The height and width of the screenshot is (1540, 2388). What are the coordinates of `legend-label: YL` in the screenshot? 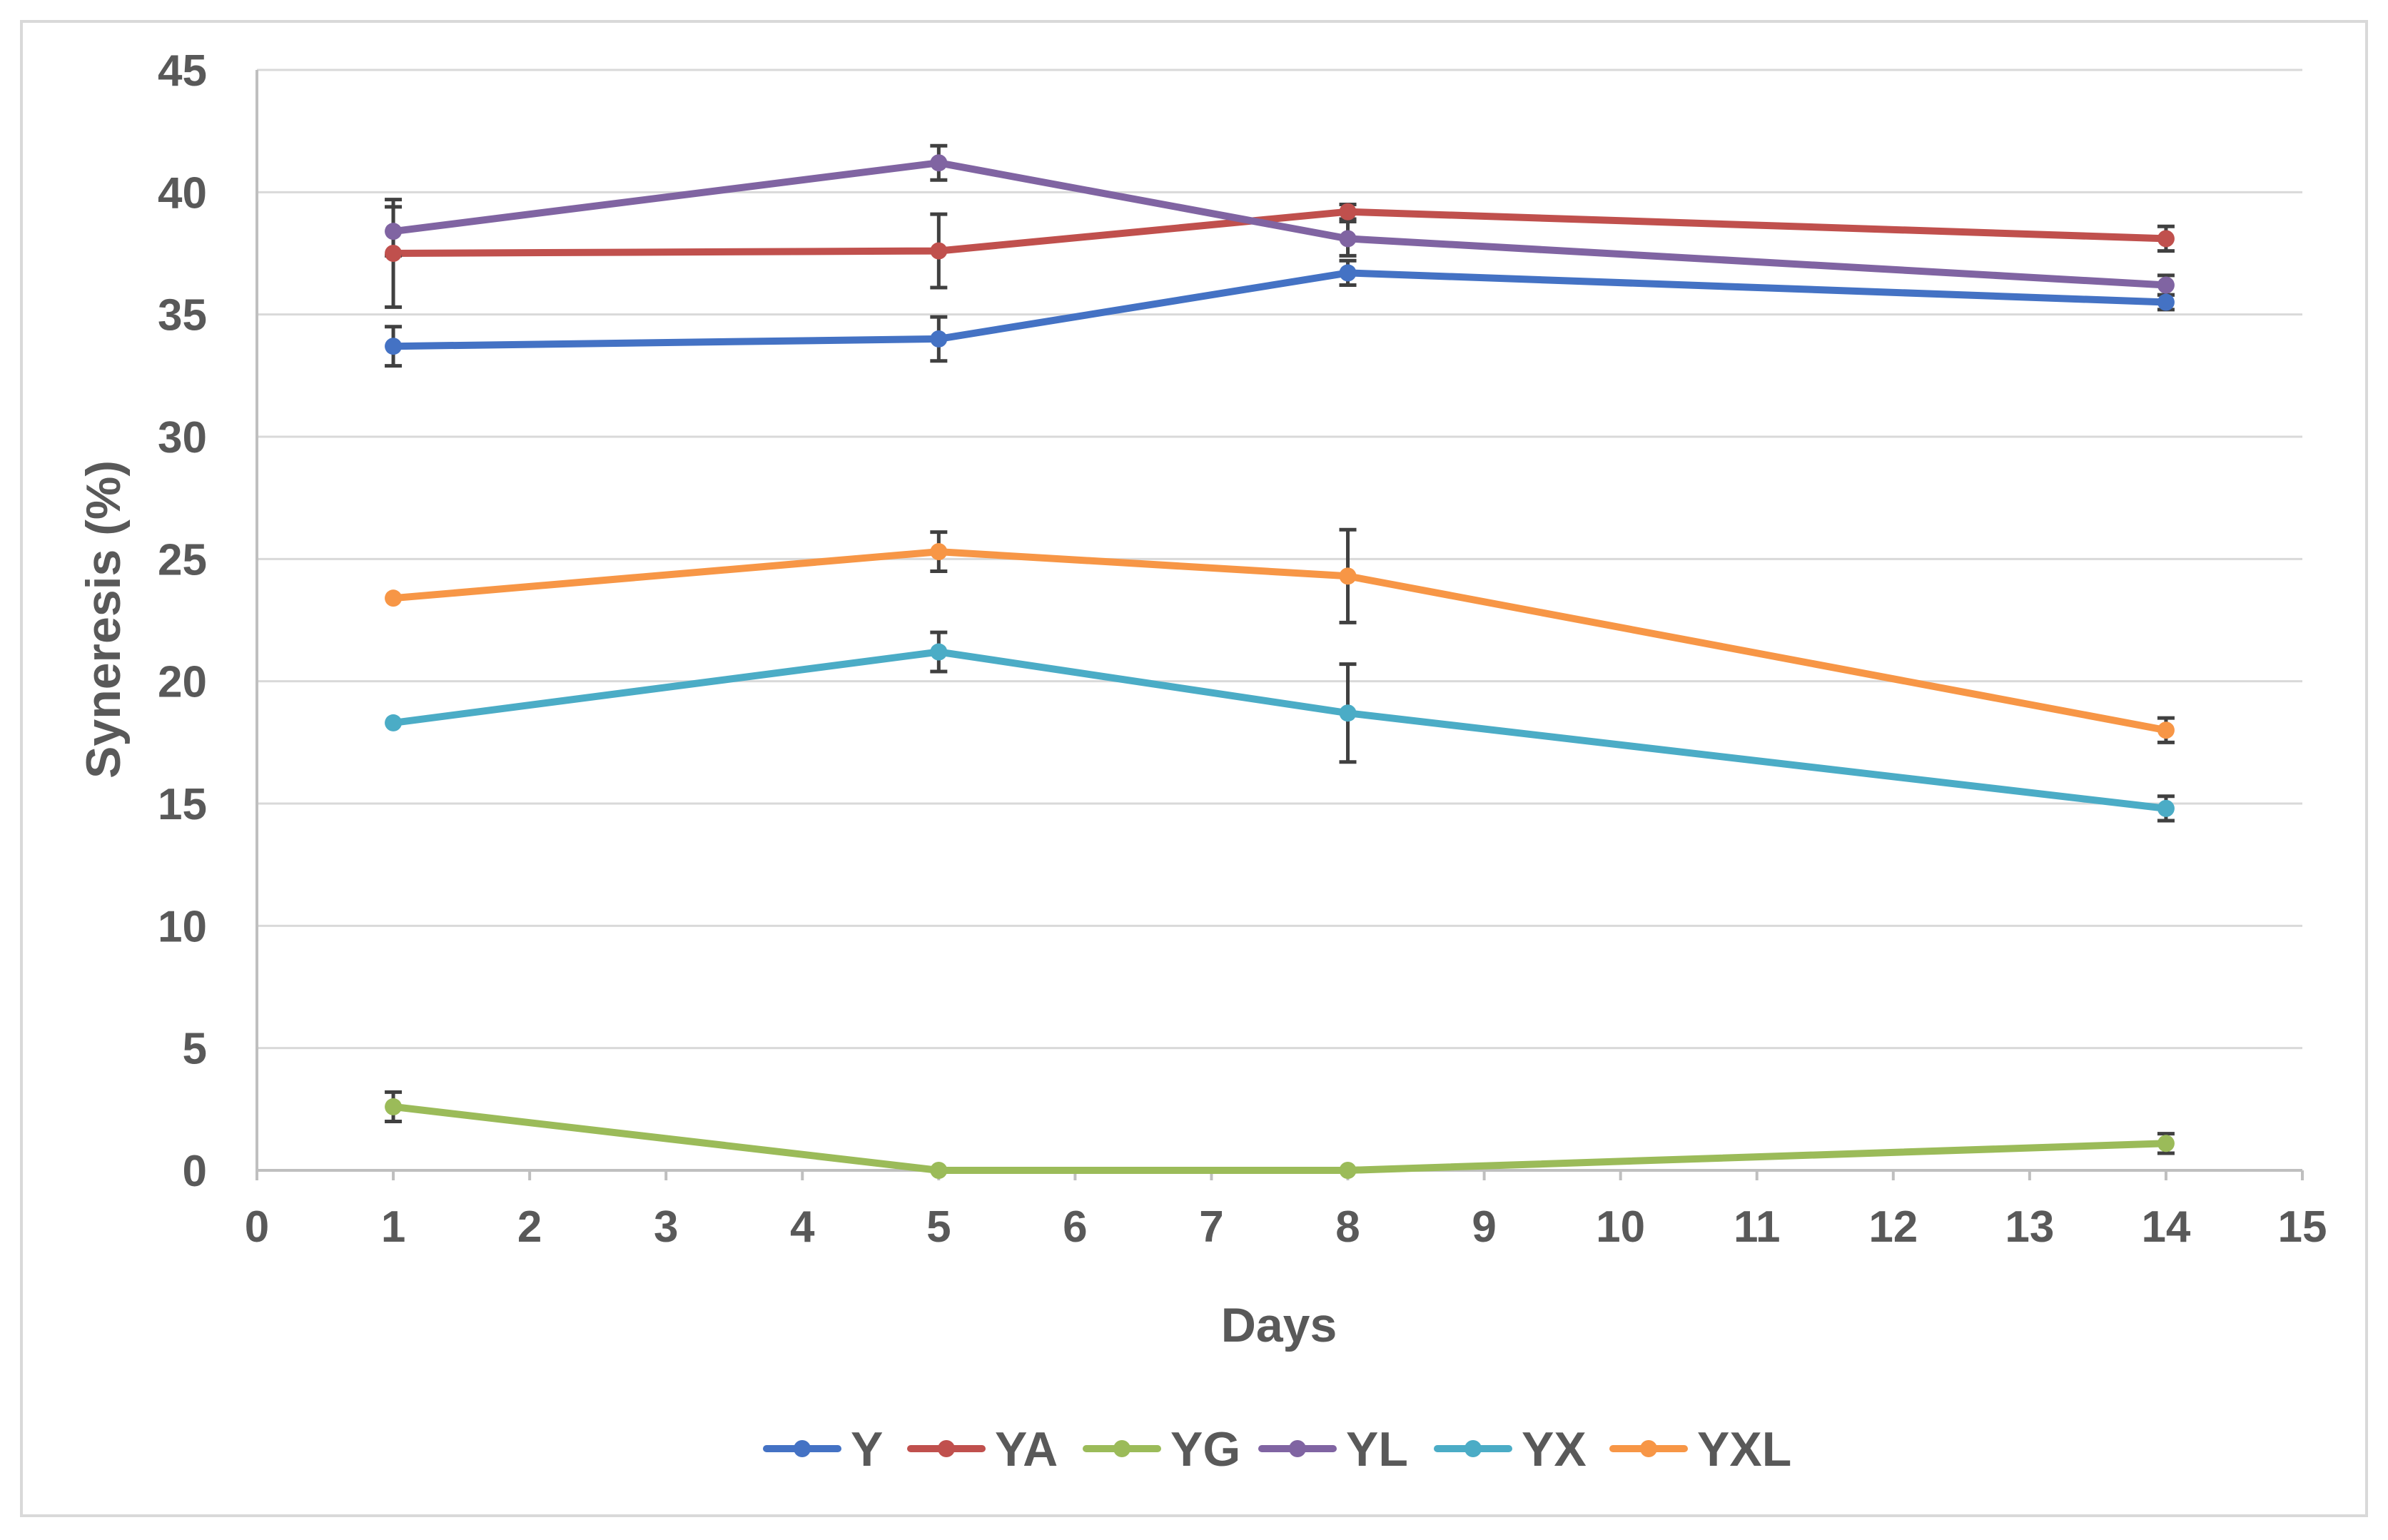 It's located at (1377, 1449).